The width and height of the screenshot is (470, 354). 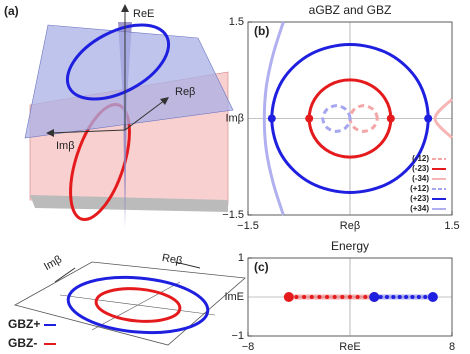 What do you see at coordinates (241, 258) in the screenshot?
I see `y-tick-label: 1` at bounding box center [241, 258].